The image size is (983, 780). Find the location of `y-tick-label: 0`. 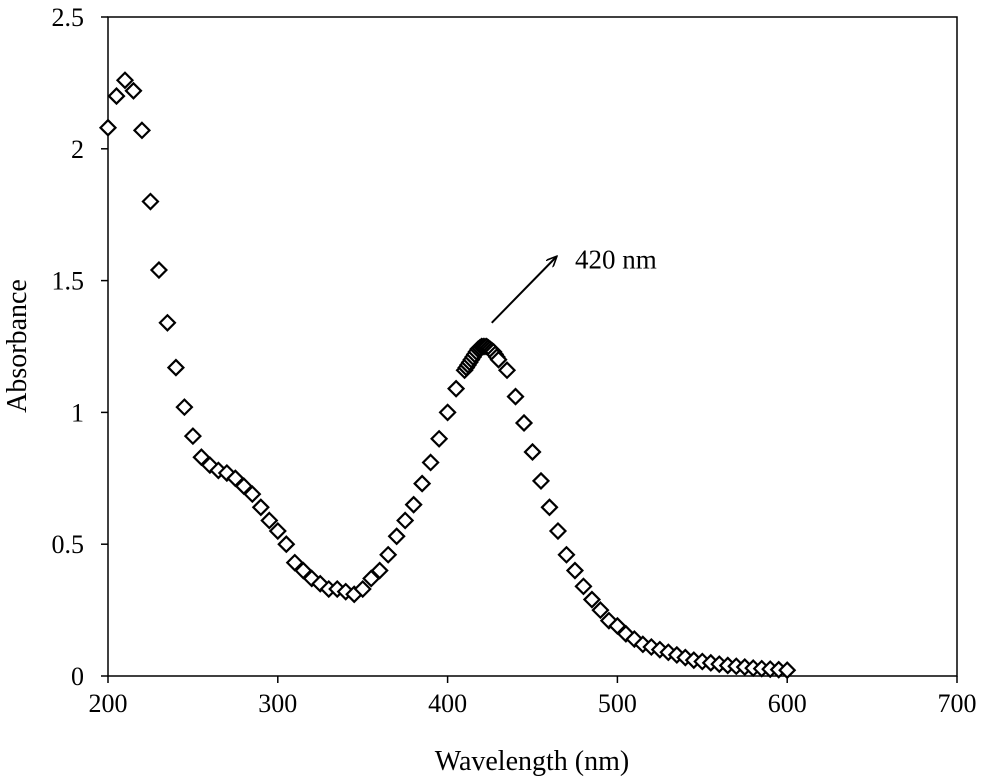

y-tick-label: 0 is located at coordinates (77, 676).